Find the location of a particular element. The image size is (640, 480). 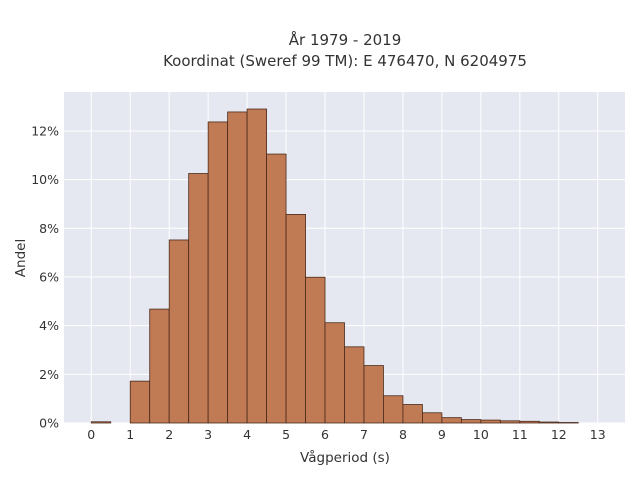

y-tick-label: 8% is located at coordinates (49, 228).